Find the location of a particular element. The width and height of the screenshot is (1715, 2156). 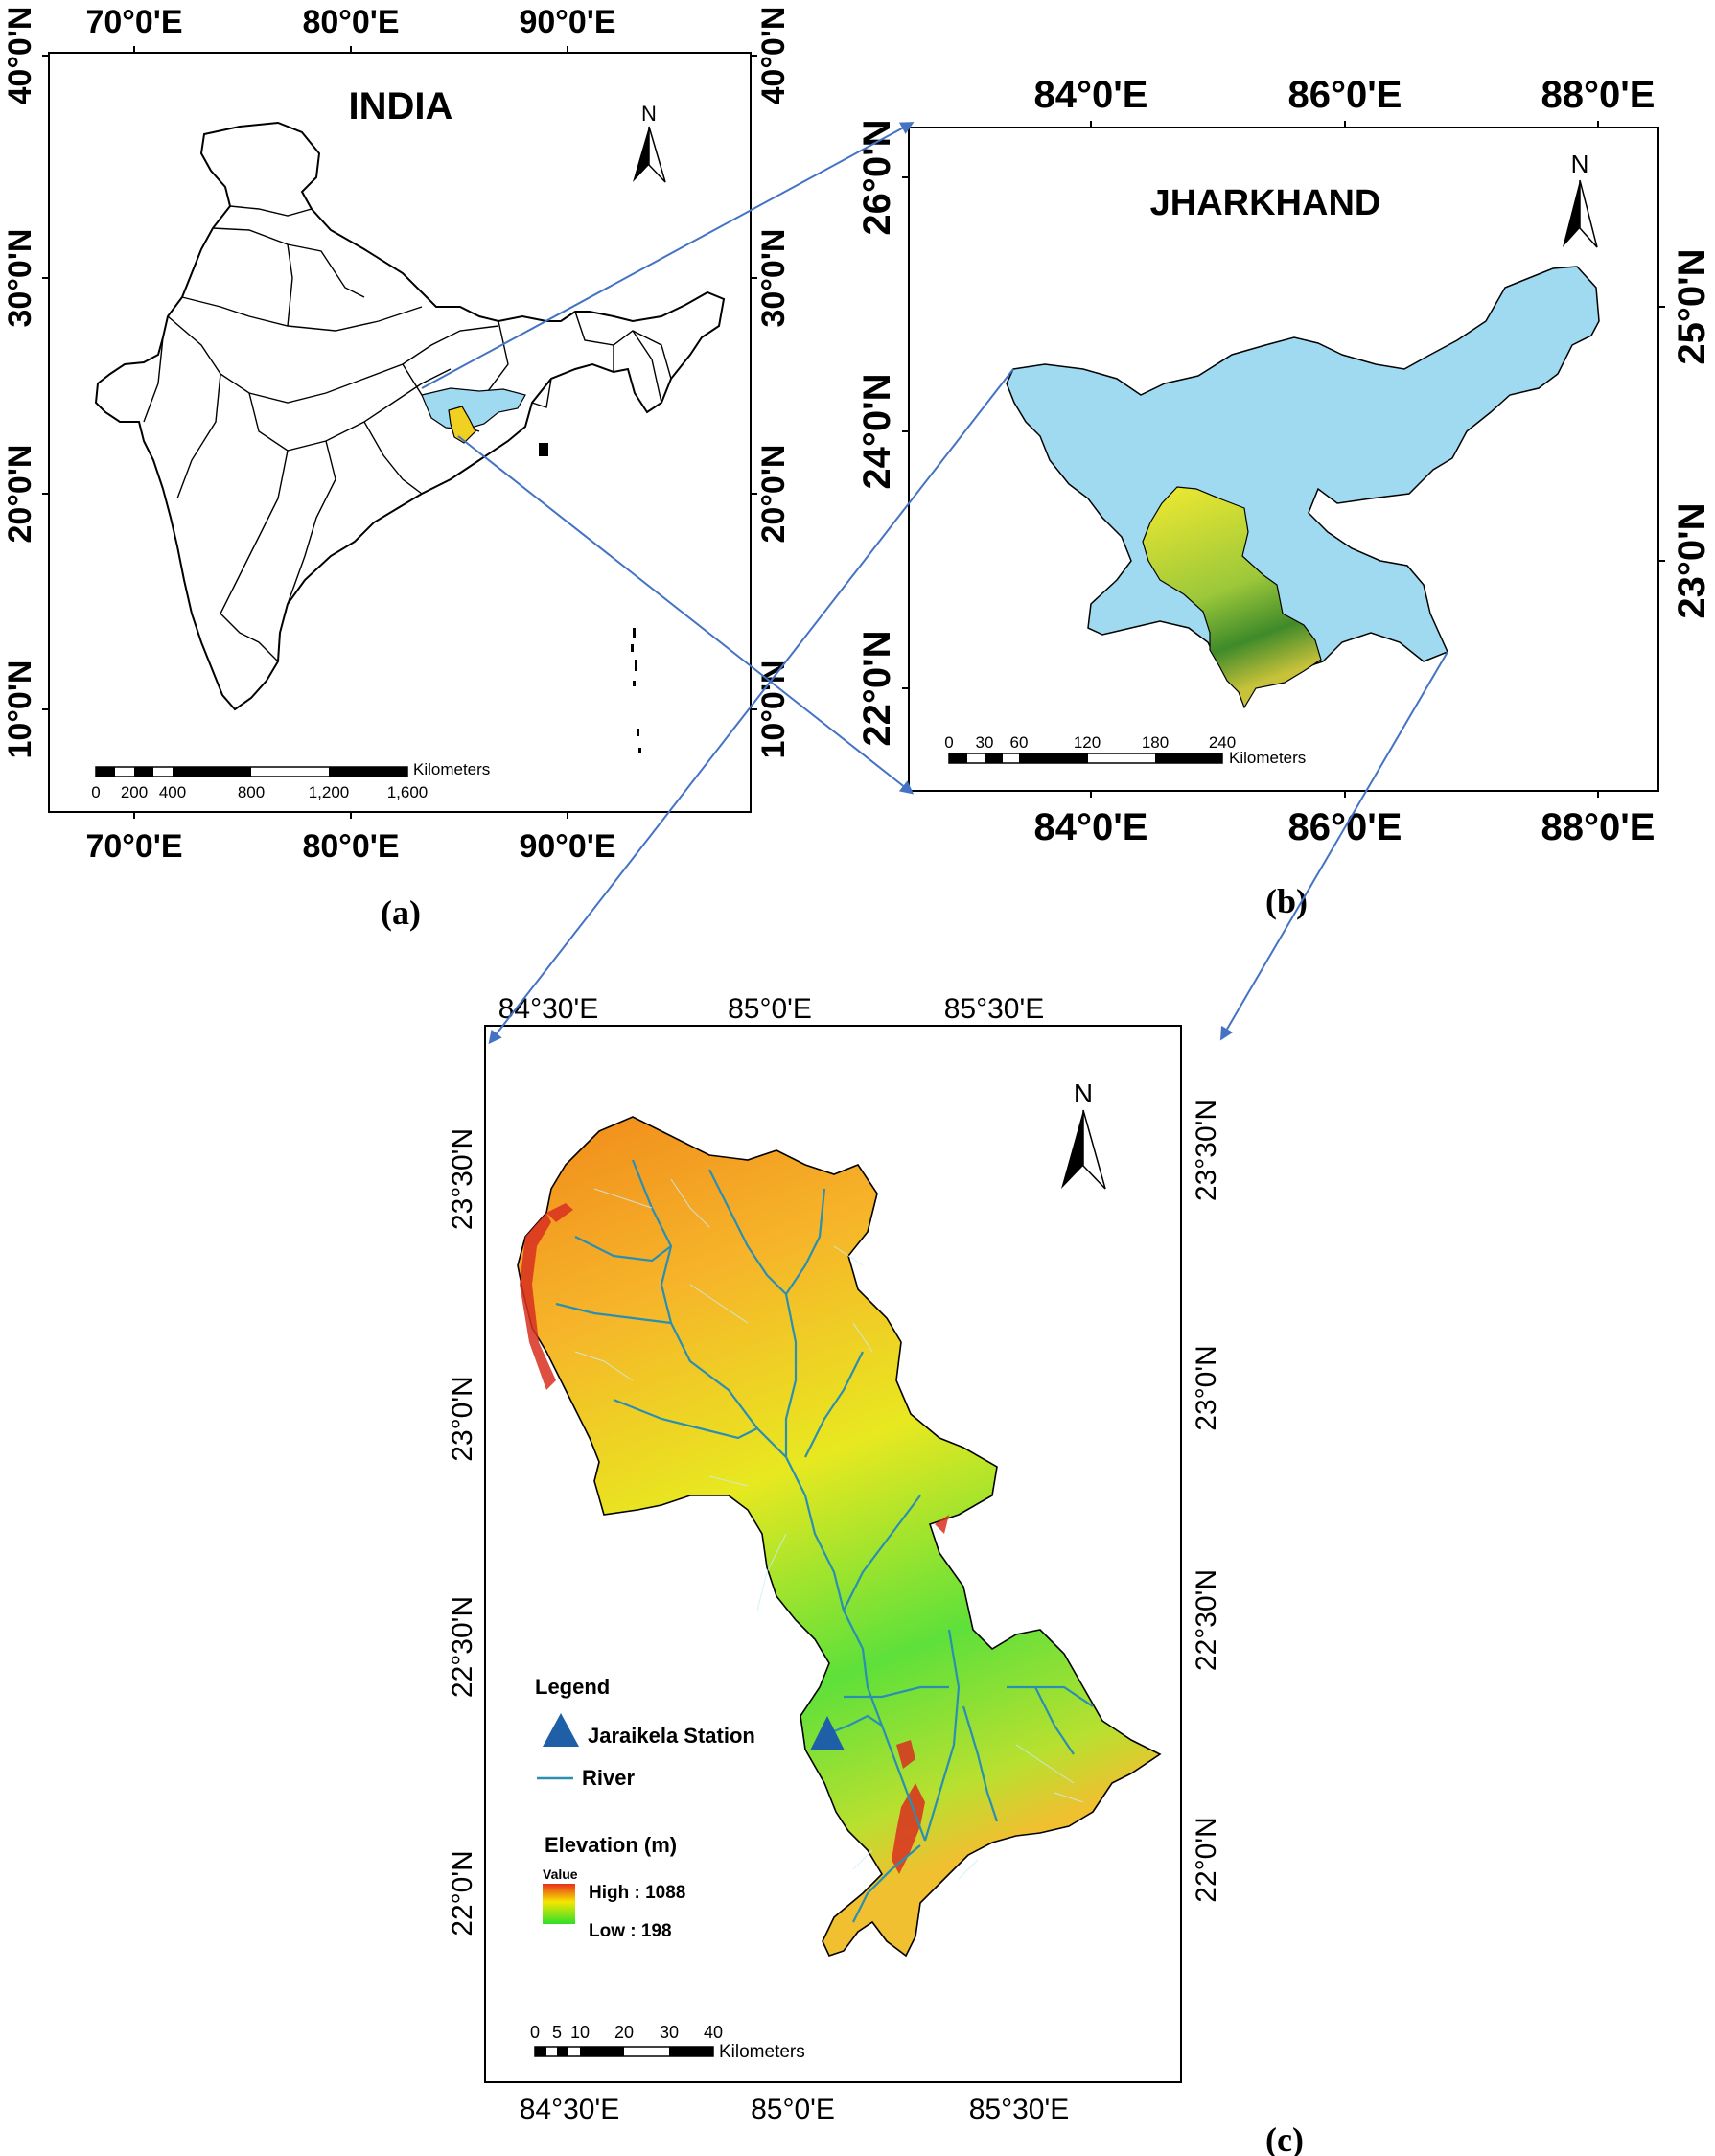

panel-a-top-tick: 70°0'E is located at coordinates (133, 22).